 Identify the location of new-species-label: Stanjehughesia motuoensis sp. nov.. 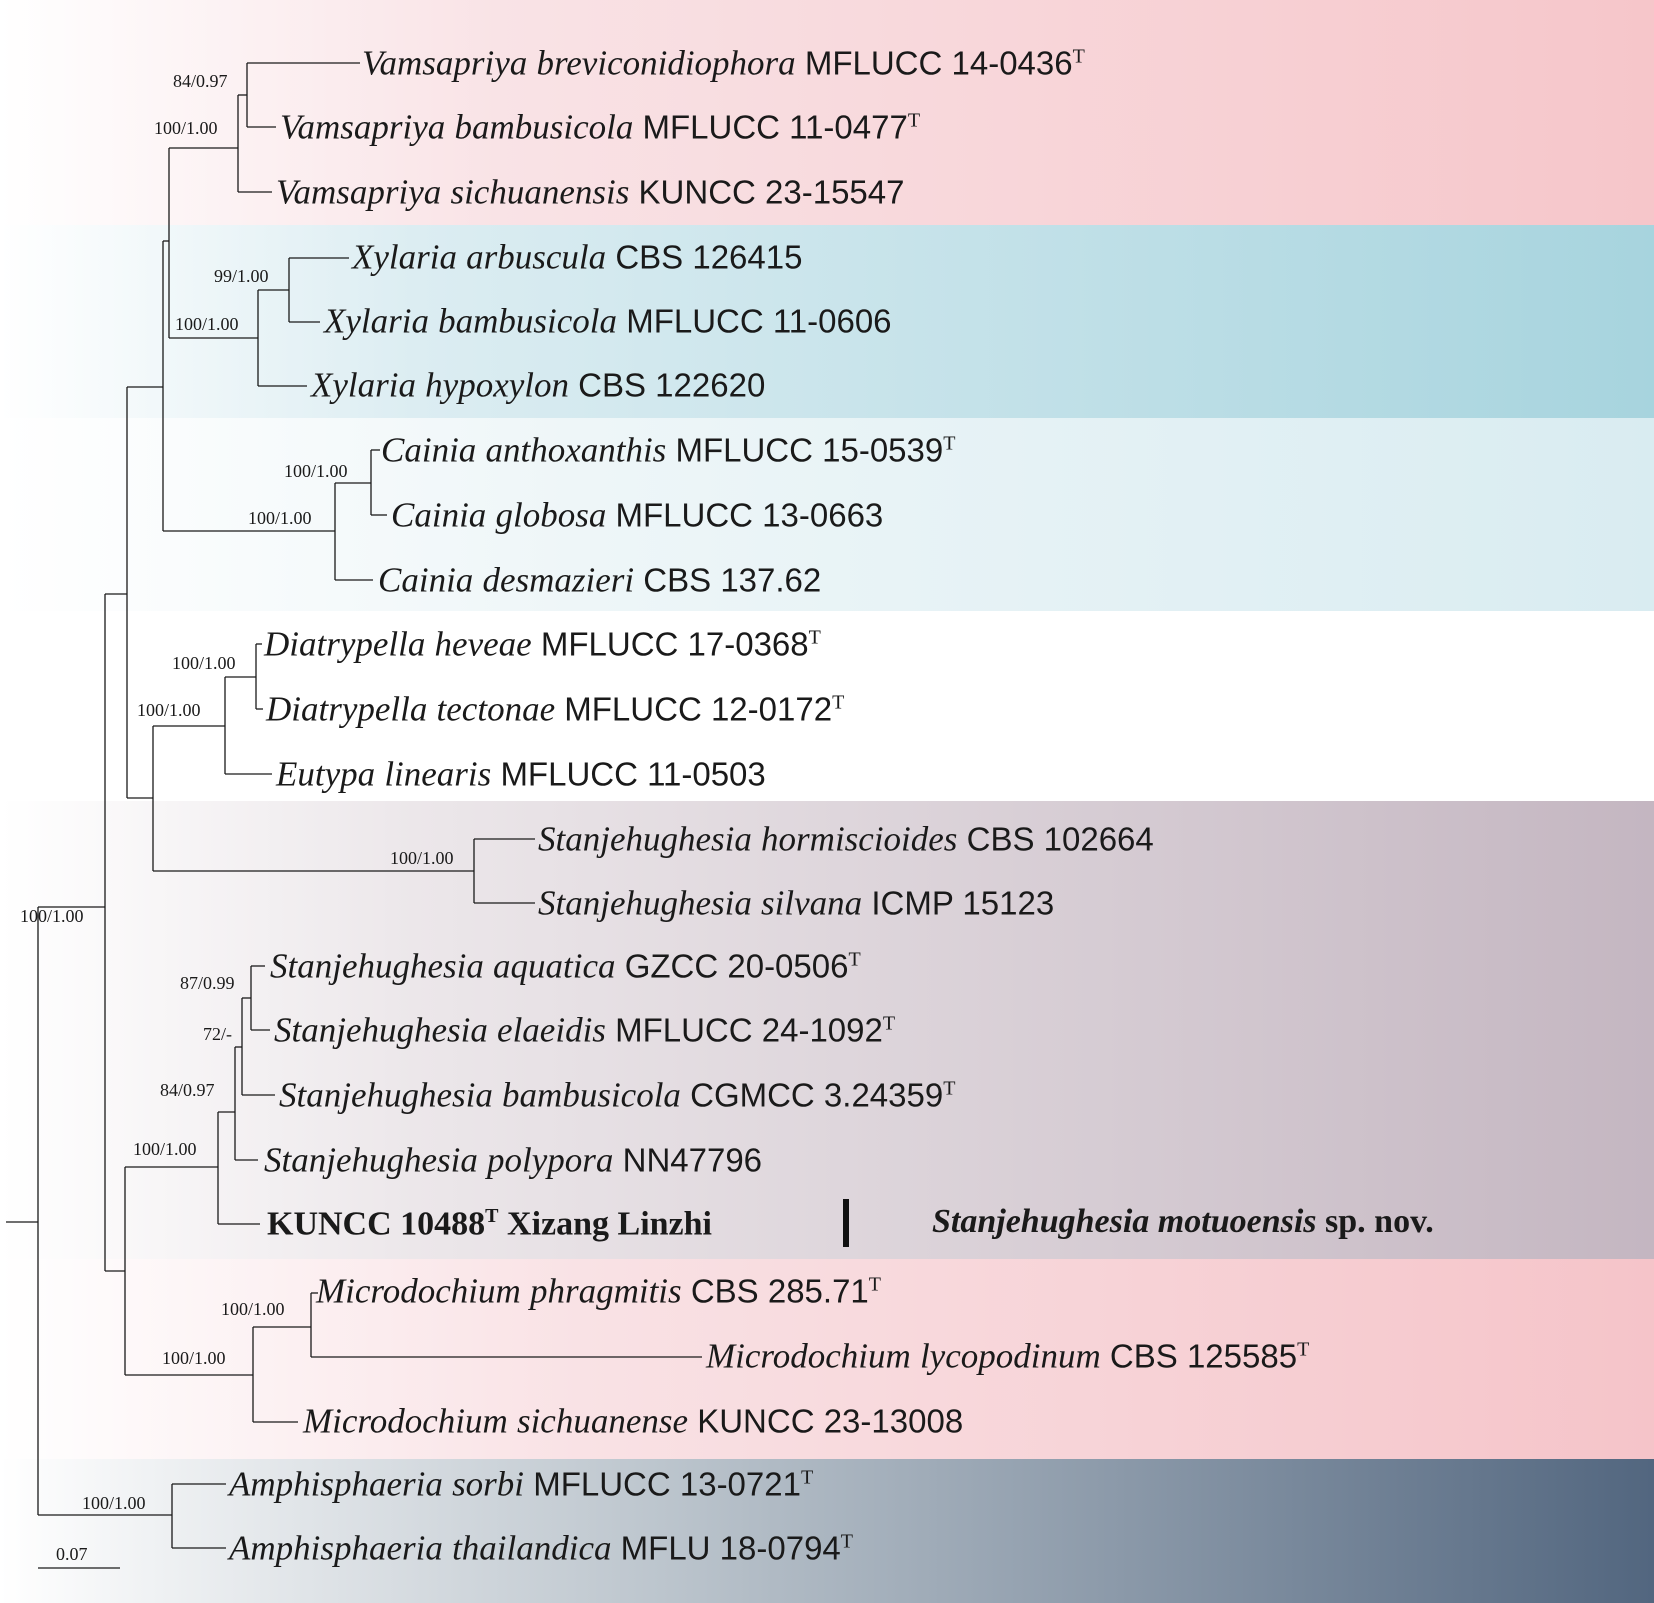
(1183, 1222).